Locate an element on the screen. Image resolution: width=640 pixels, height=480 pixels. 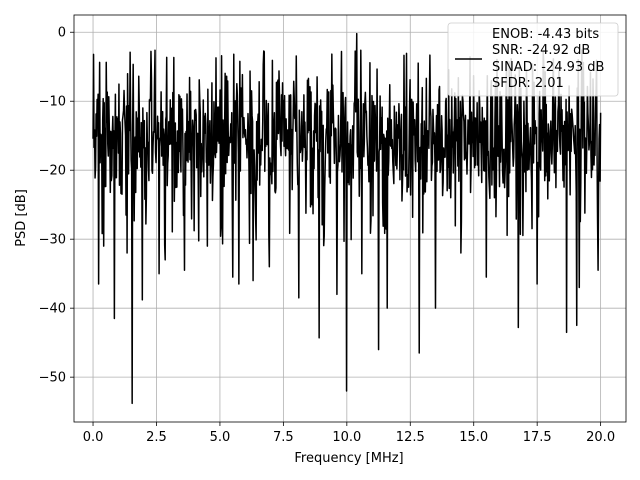
x-axis-title: Frequency [MHz] is located at coordinates (348, 458).